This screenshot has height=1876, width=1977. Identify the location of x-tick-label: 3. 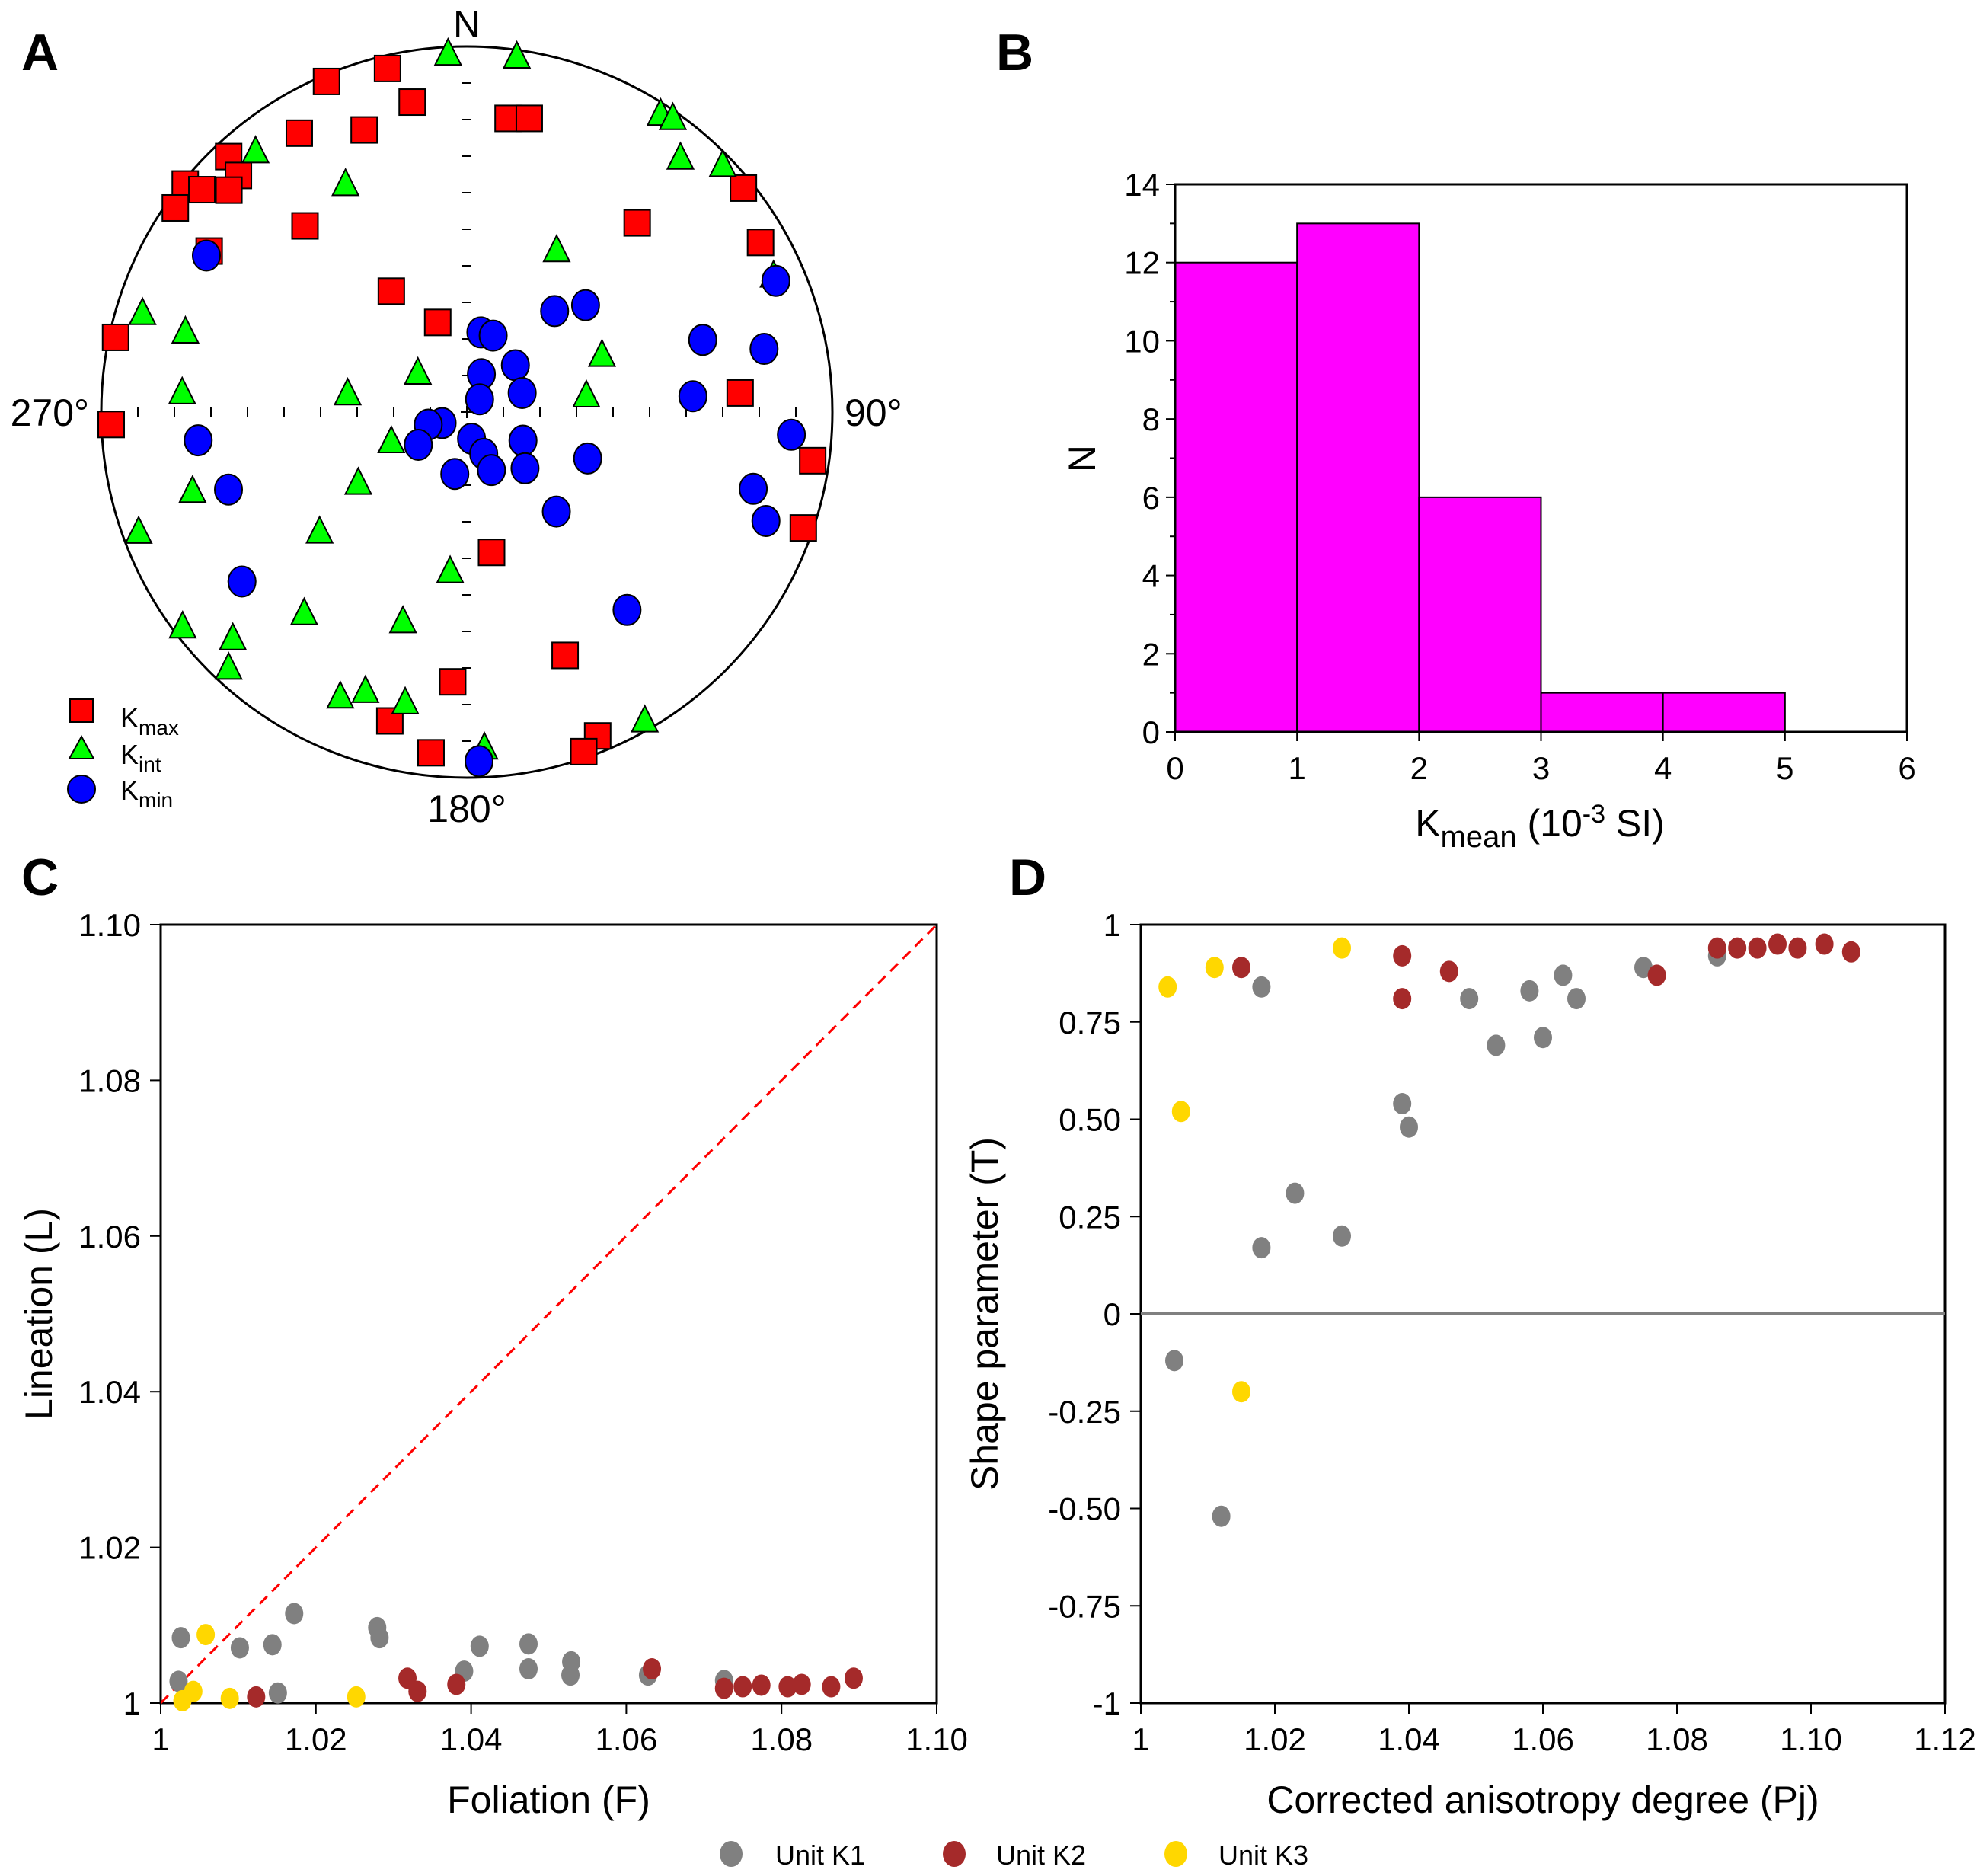
(1541, 768).